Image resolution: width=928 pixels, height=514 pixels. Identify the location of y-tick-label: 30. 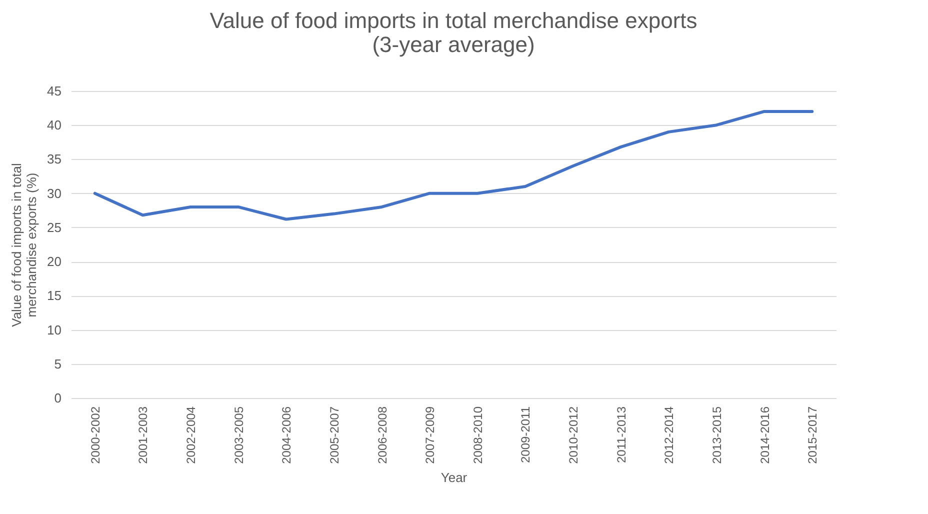
(54, 193).